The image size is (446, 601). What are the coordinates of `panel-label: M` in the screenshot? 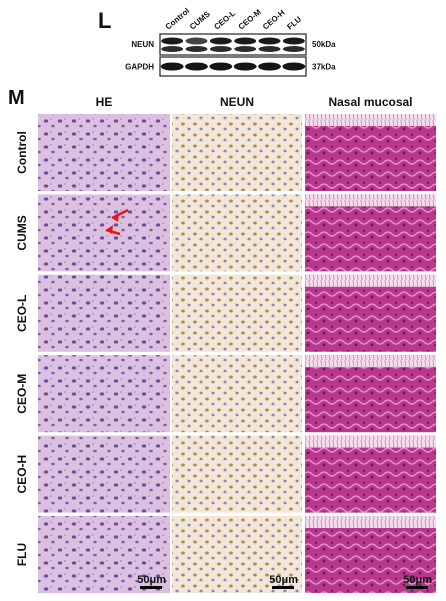 It's located at (16, 98).